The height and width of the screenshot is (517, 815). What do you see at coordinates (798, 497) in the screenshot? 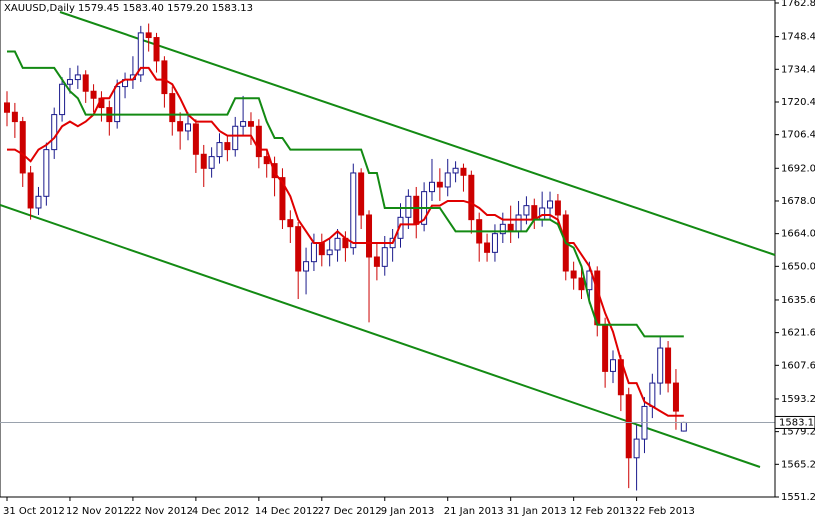
I see `y-tick-label: 1551.2` at bounding box center [798, 497].